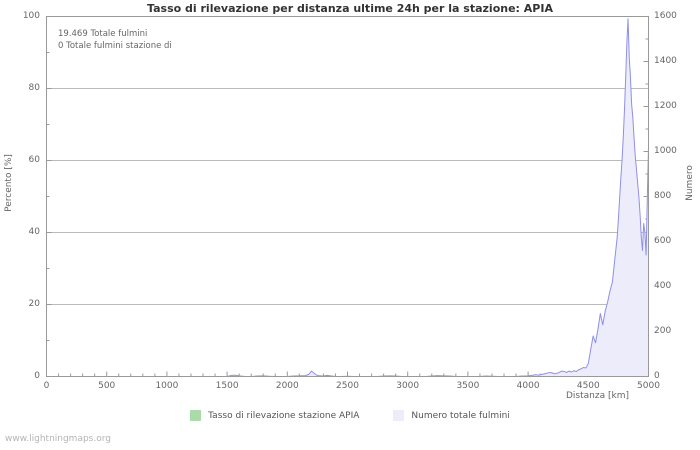 The width and height of the screenshot is (700, 450). What do you see at coordinates (657, 375) in the screenshot?
I see `y-tick-label-right: 0` at bounding box center [657, 375].